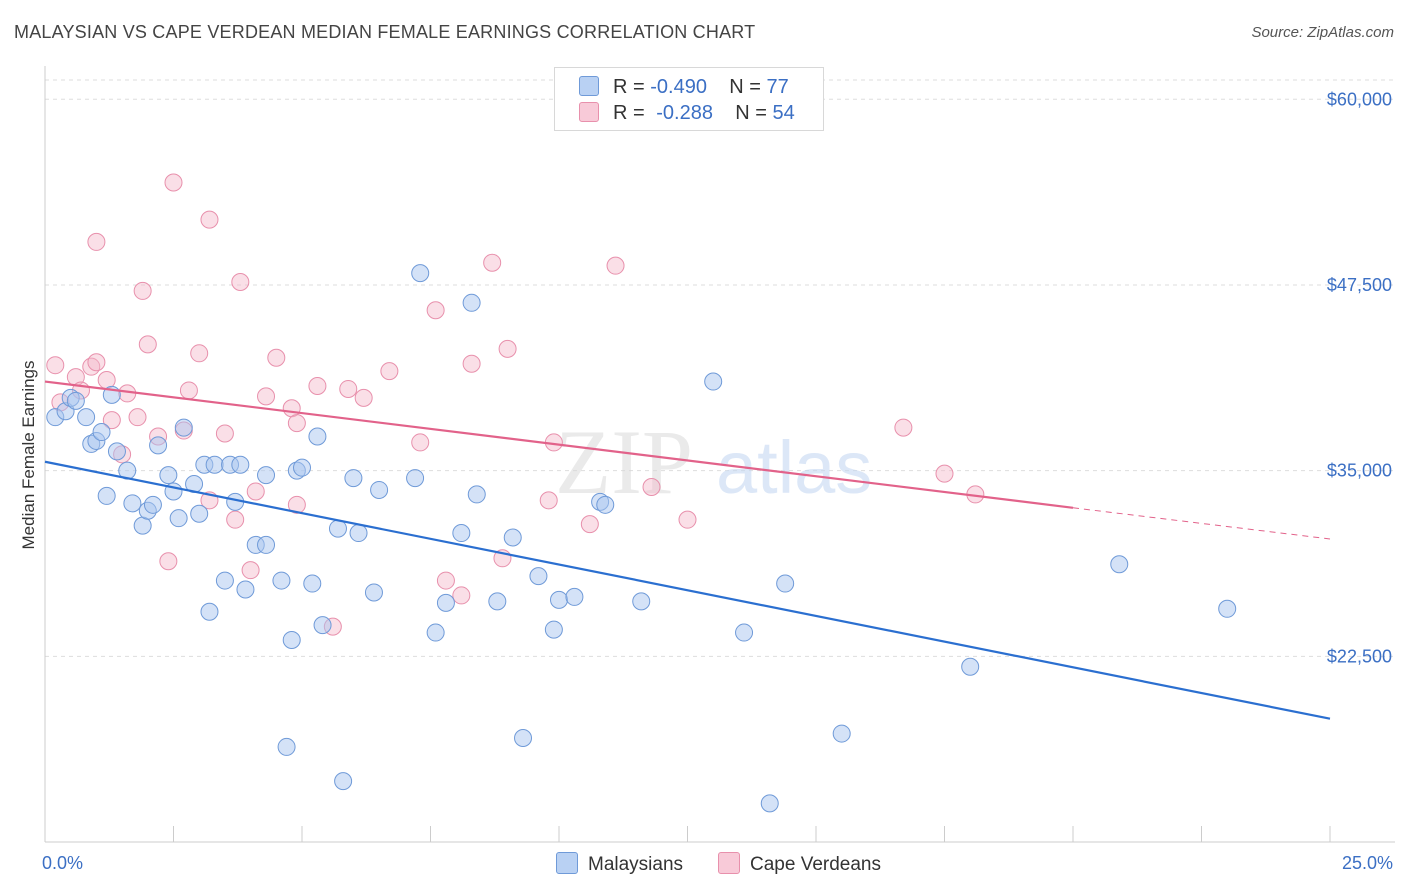 This screenshot has height=892, width=1406. I want to click on y-tick-label: $35,000, so click(1359, 471).